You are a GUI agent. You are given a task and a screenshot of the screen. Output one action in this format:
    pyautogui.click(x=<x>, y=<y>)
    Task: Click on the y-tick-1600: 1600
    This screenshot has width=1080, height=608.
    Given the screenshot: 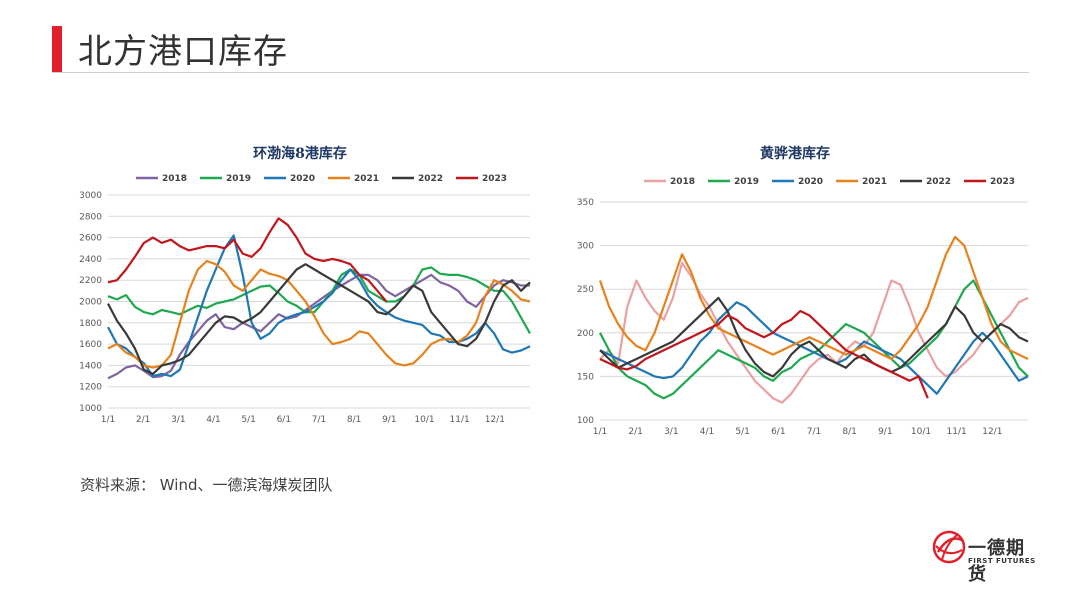 What is the action you would take?
    pyautogui.click(x=90, y=345)
    